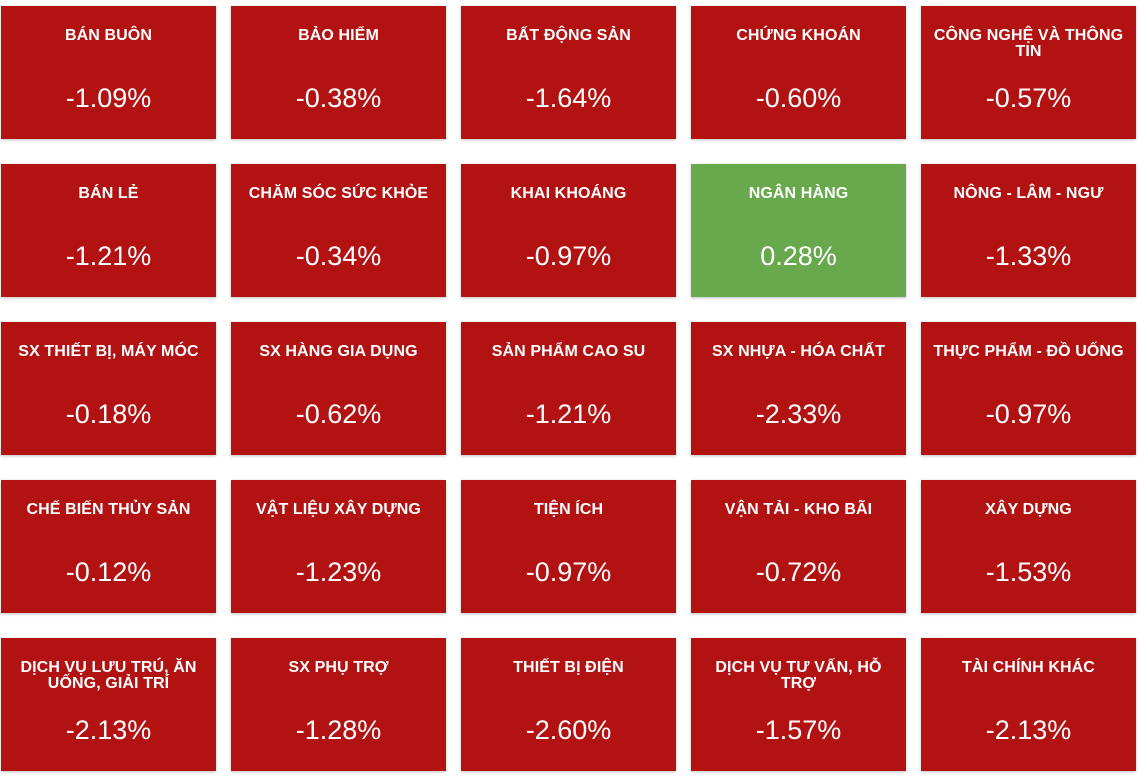 Image resolution: width=1145 pixels, height=776 pixels. Describe the element at coordinates (568, 730) in the screenshot. I see `sector-change: -2.60%` at that location.